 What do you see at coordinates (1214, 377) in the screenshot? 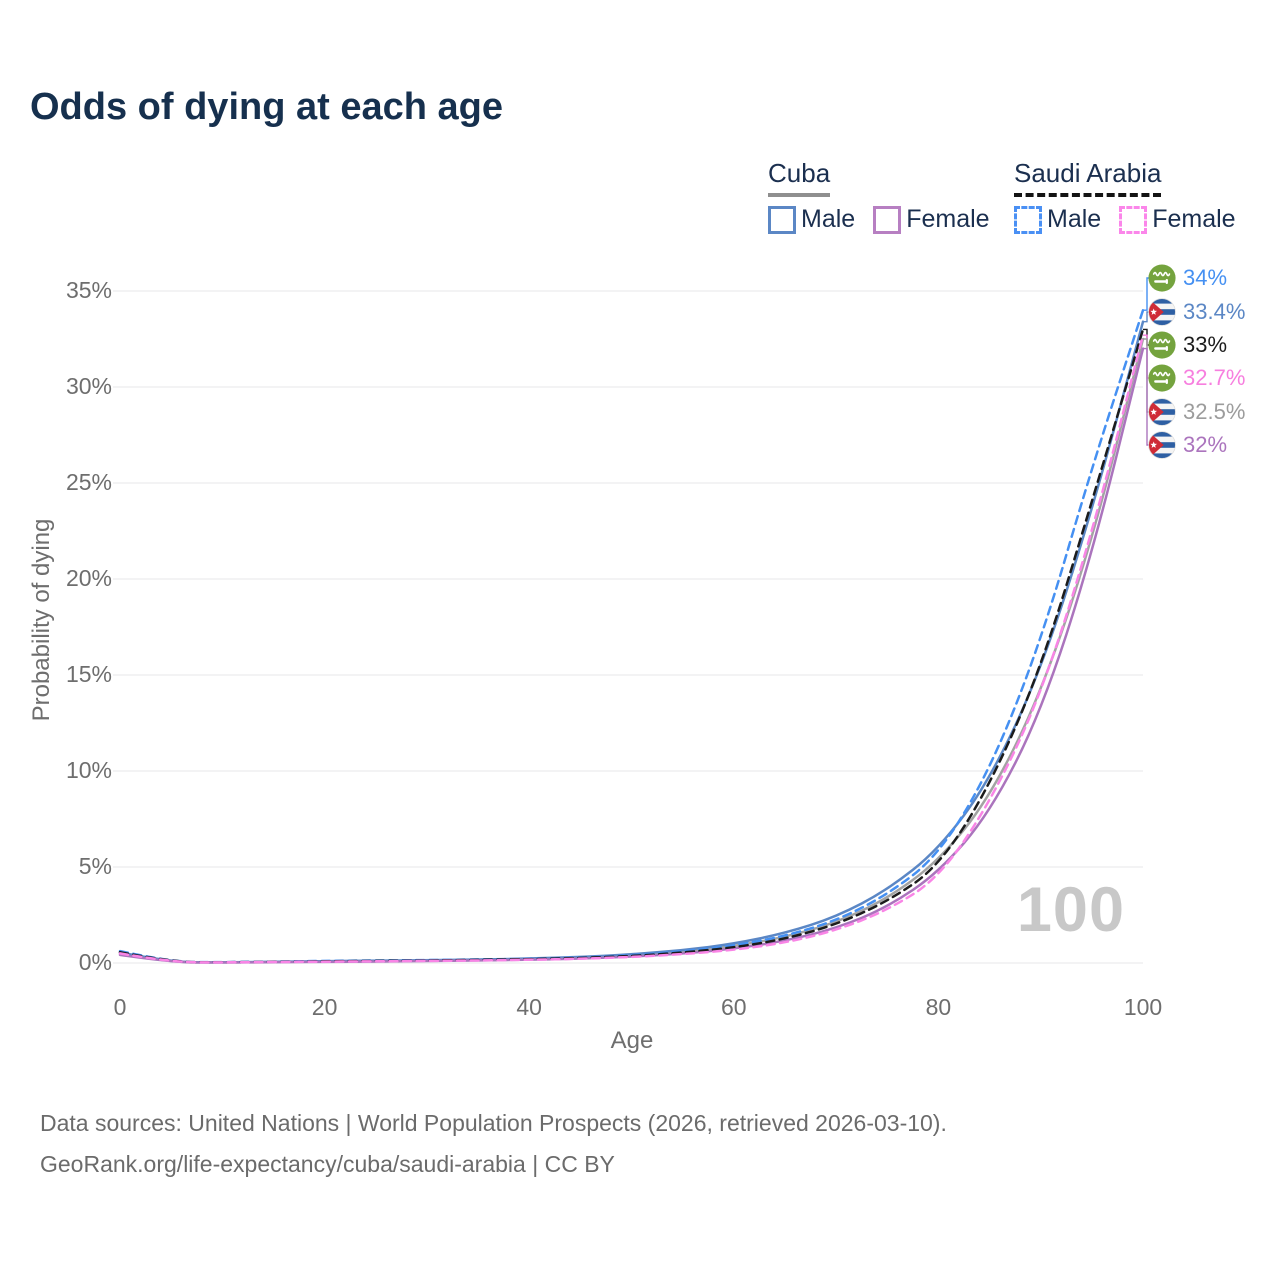
I see `end-label-value: 32.7%` at bounding box center [1214, 377].